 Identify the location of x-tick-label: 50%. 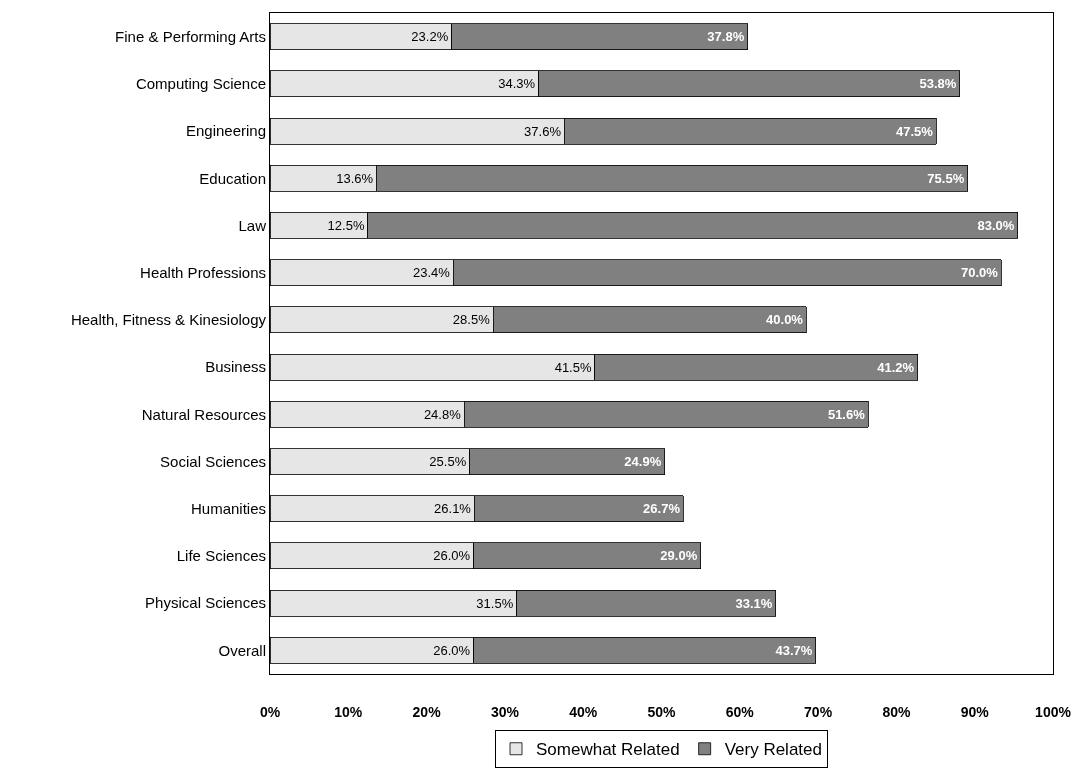
(662, 711).